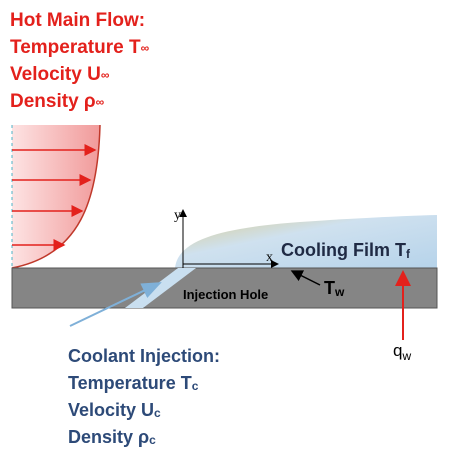 Image resolution: width=452 pixels, height=457 pixels. I want to click on label: Cooling Film T, so click(343, 250).